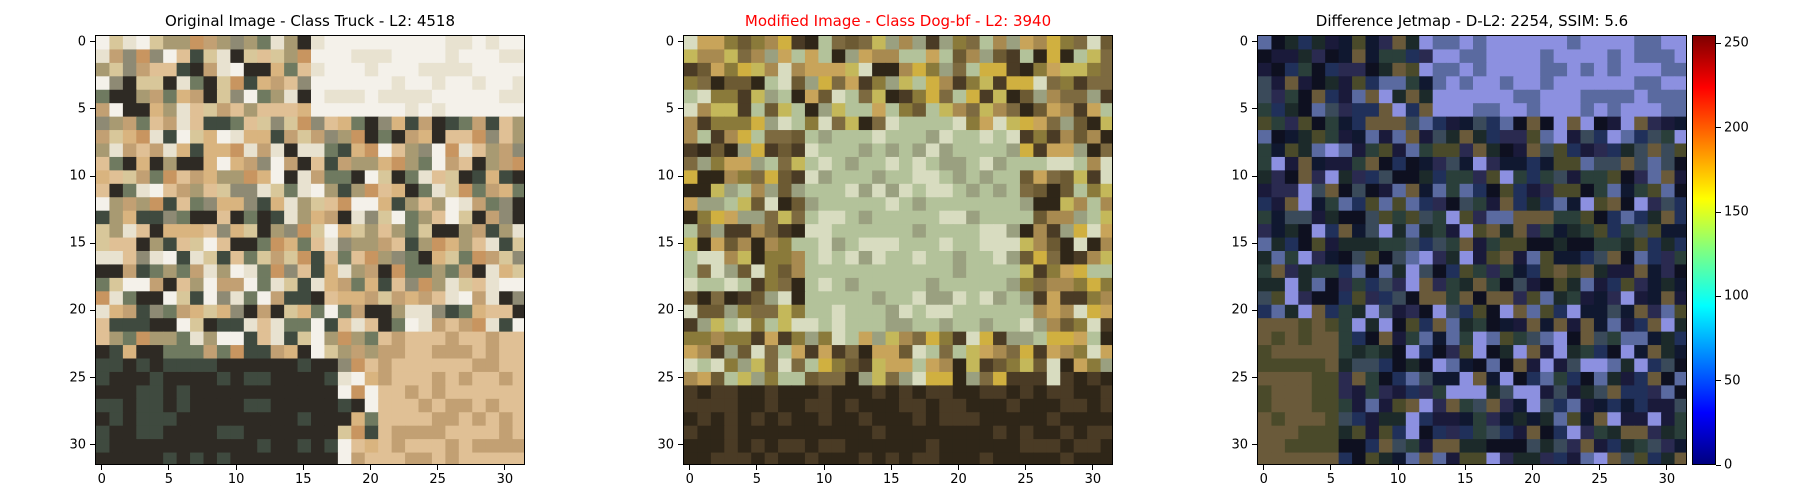 This screenshot has width=1800, height=500. What do you see at coordinates (310, 21) in the screenshot?
I see `panel-title-original: Original Image - Class Truck - L2: 4518` at bounding box center [310, 21].